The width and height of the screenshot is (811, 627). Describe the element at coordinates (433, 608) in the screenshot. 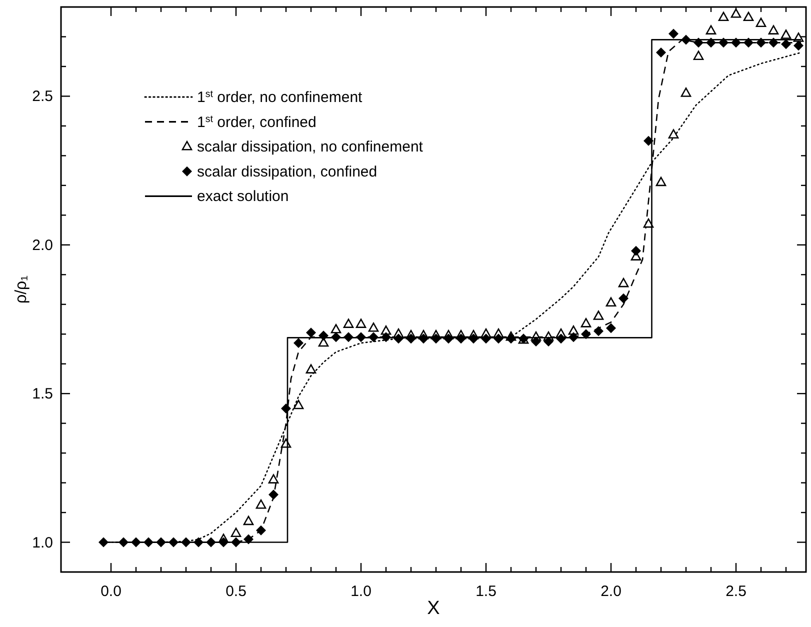

I see `x-axis-title: X` at that location.